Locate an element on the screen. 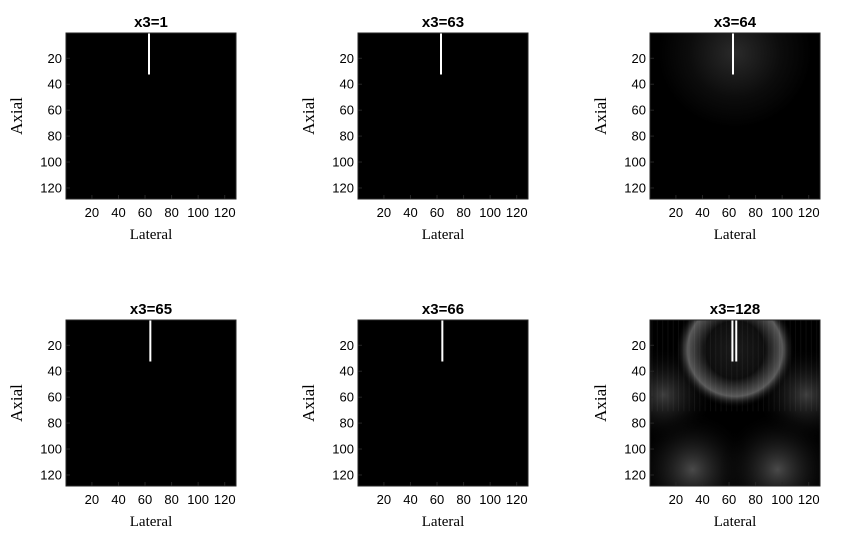 The width and height of the screenshot is (849, 539). image-pattern-layer is located at coordinates (735, 403).